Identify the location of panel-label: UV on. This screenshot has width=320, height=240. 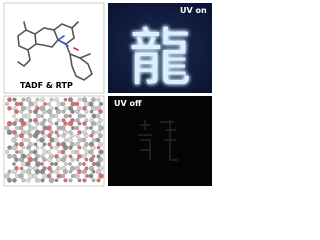
(193, 10).